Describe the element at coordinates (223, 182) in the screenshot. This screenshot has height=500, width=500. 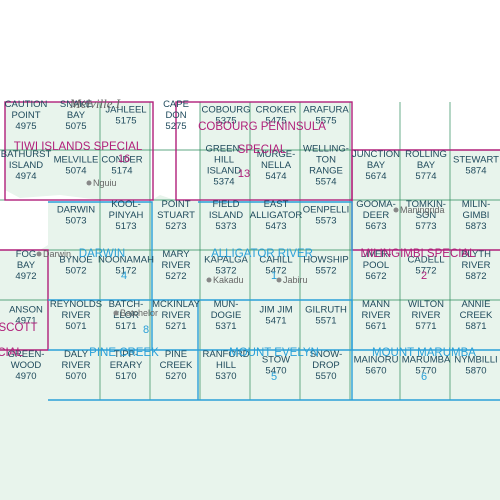
I see `sheet-number: 5374` at that location.